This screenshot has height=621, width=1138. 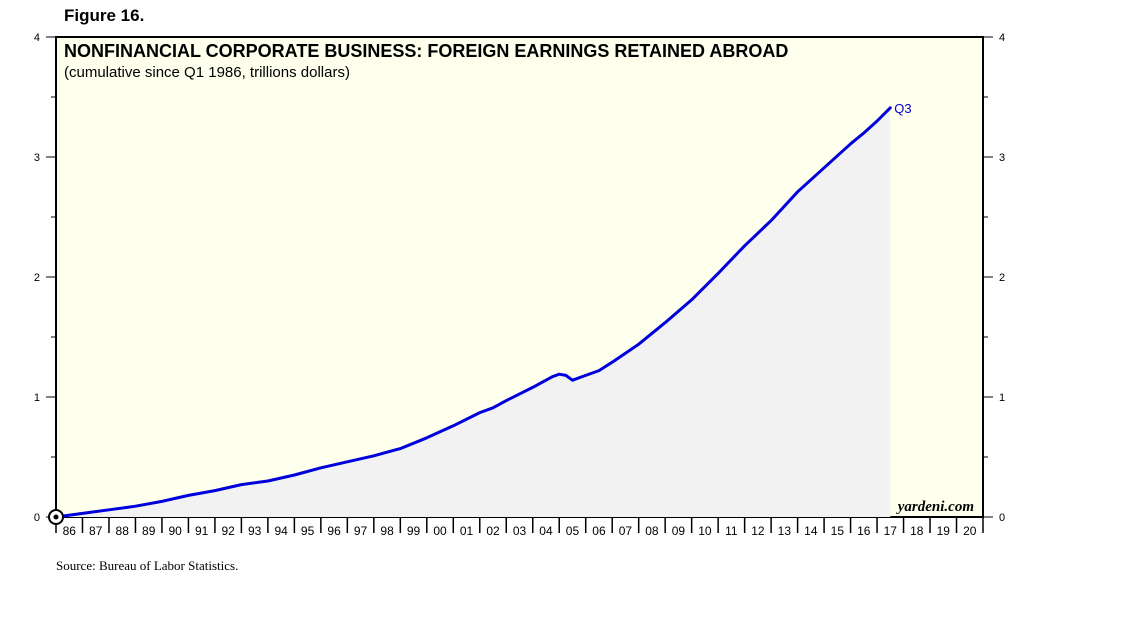 I want to click on y-axis-left: 0 1 2 3 4, so click(x=45, y=278).